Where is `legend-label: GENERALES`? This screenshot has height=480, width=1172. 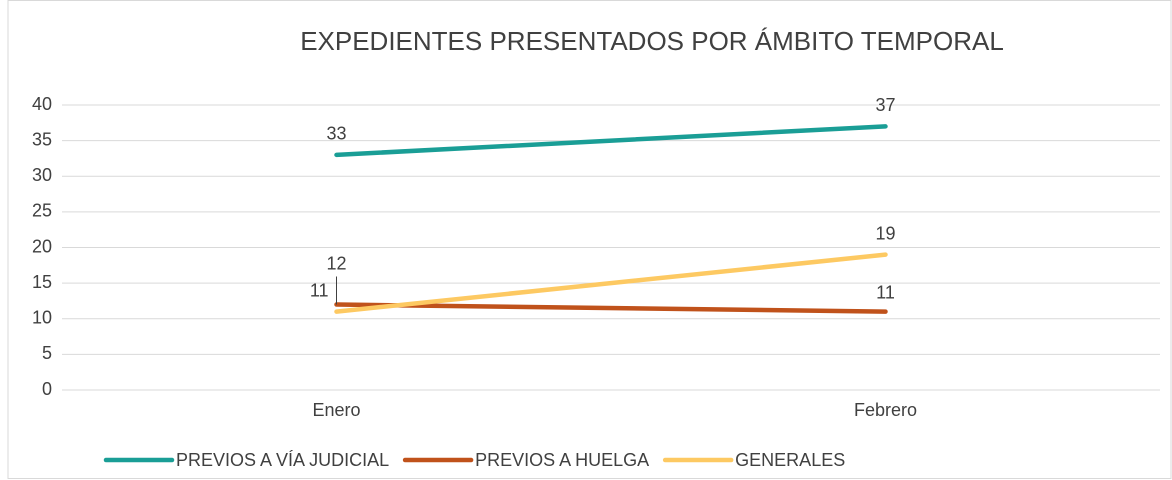
legend-label: GENERALES is located at coordinates (790, 460).